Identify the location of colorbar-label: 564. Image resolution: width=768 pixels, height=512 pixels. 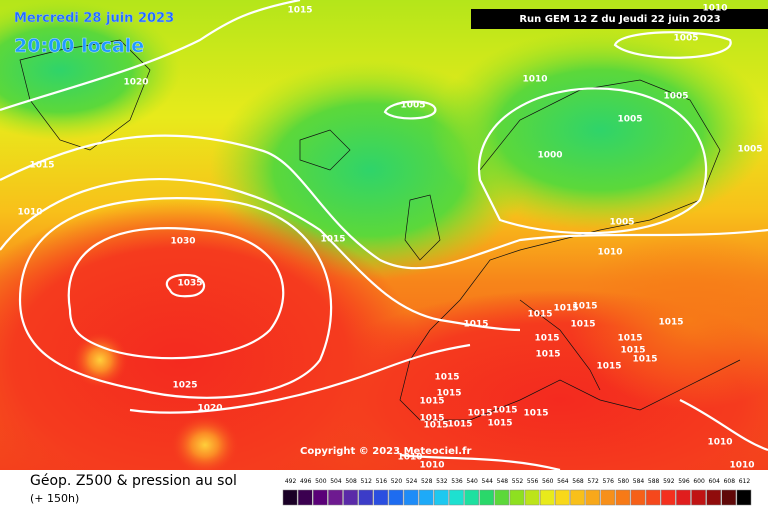
(563, 481).